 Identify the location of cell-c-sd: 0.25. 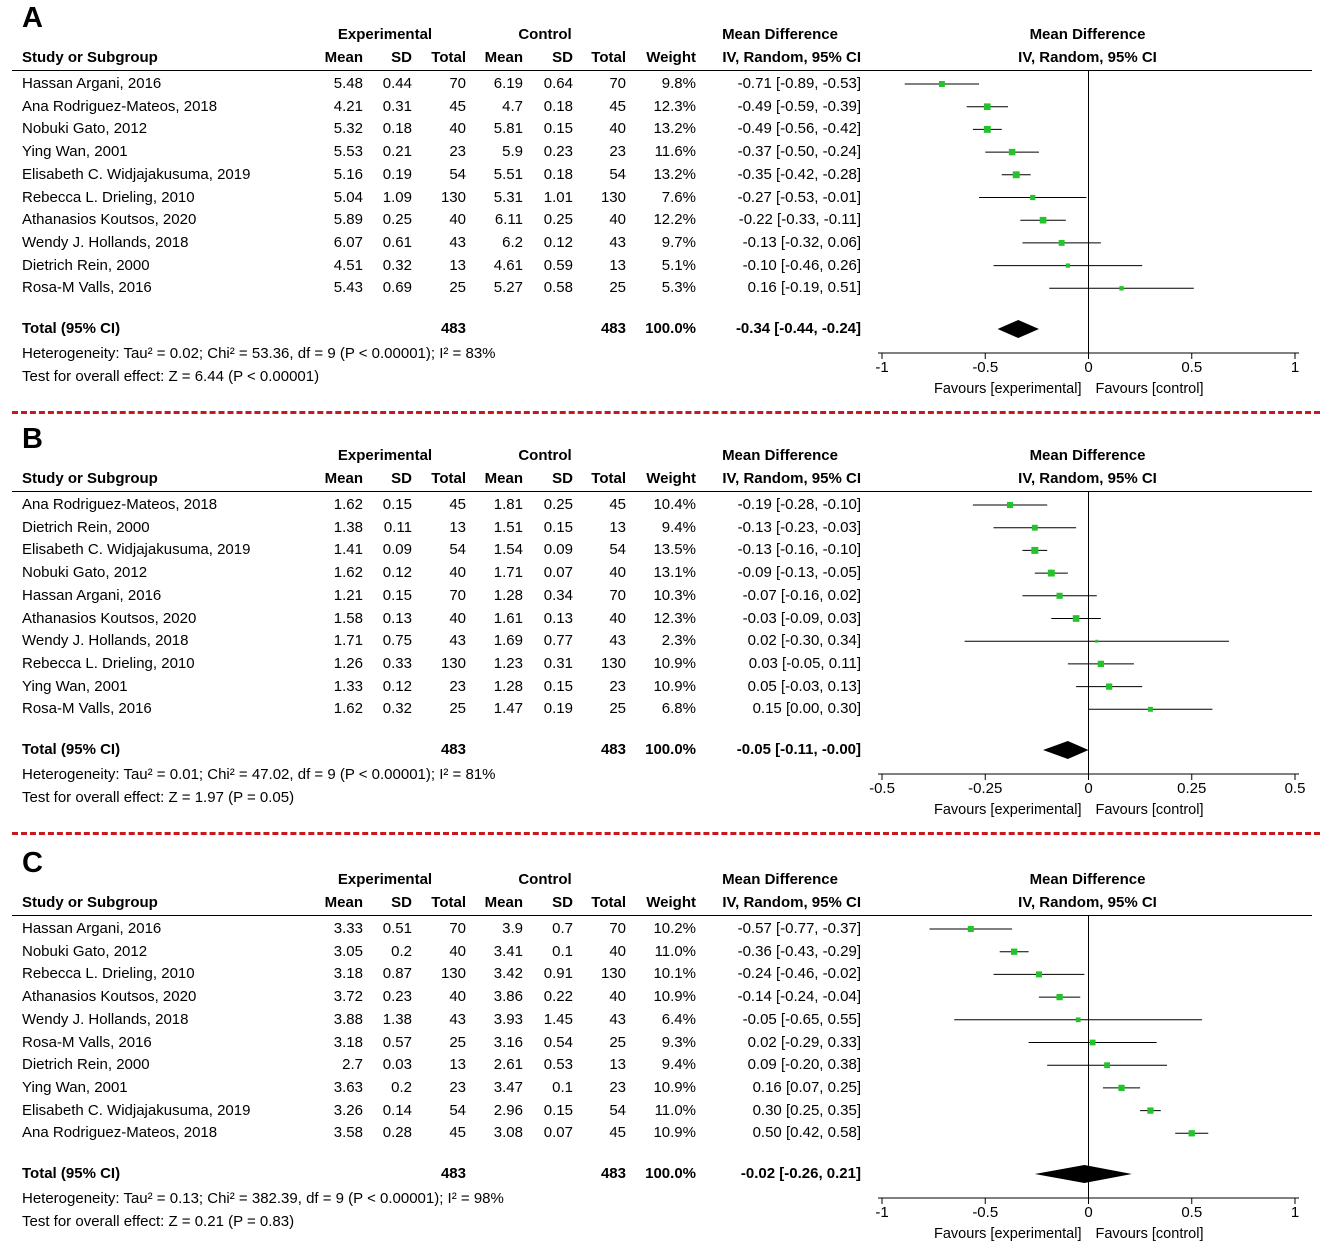
(558, 504).